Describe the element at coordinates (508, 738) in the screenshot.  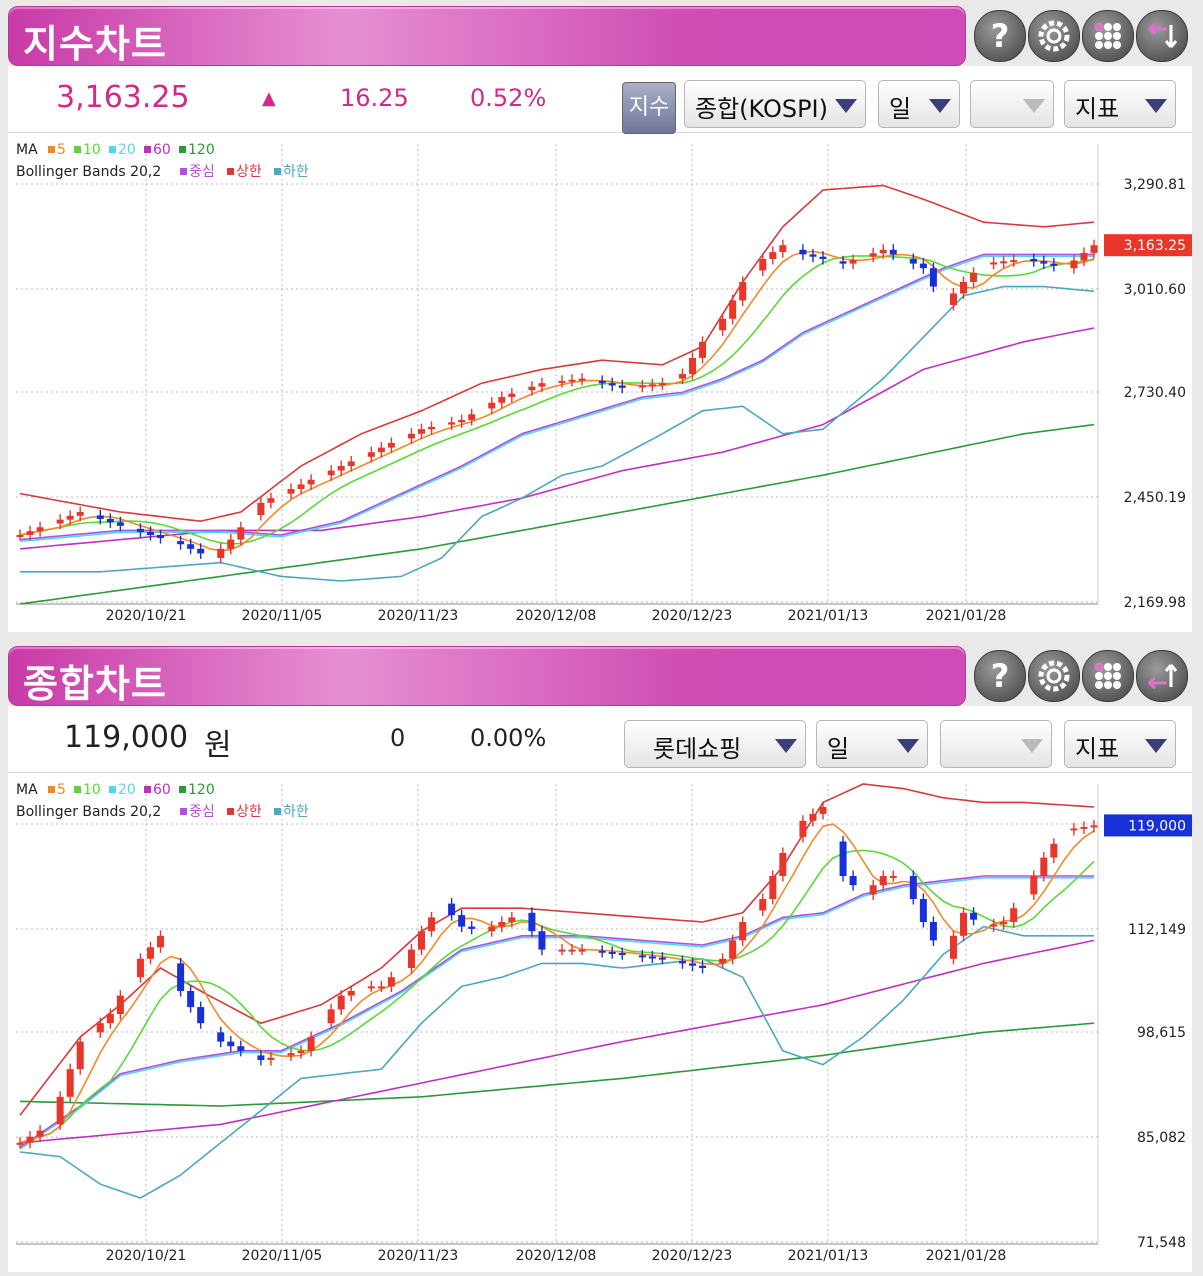
I see `price-change-percent: 0.00%` at that location.